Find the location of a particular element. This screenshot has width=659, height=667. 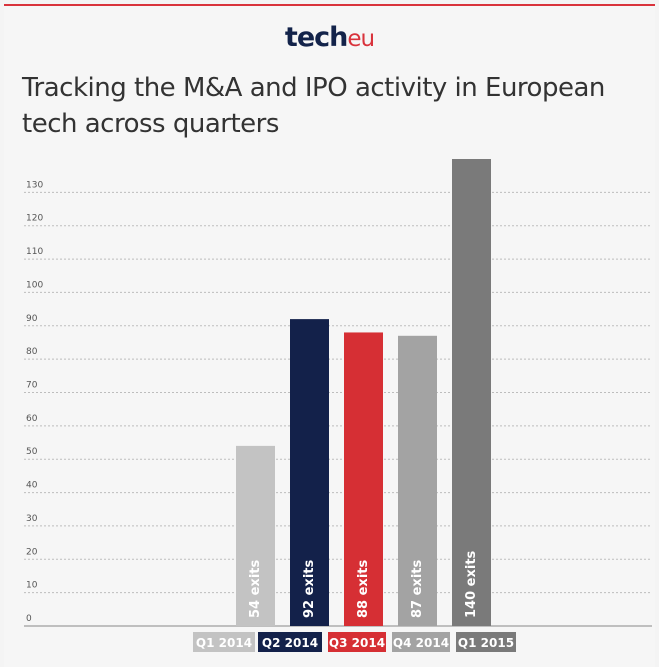

legend-item-label: Q3 2014 is located at coordinates (357, 643).